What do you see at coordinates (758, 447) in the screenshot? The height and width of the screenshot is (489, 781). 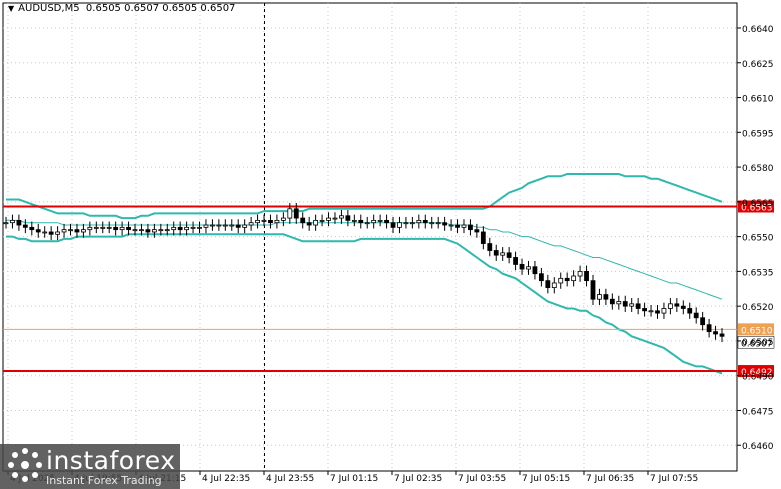 I see `y-tick-label: 0.6460` at bounding box center [758, 447].